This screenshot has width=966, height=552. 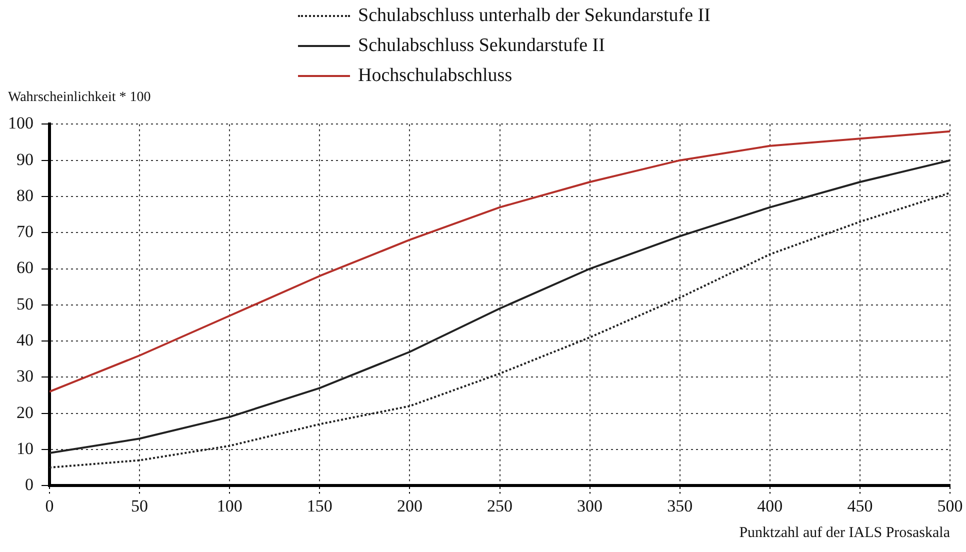 I want to click on x-tick-label: 150, so click(x=319, y=506).